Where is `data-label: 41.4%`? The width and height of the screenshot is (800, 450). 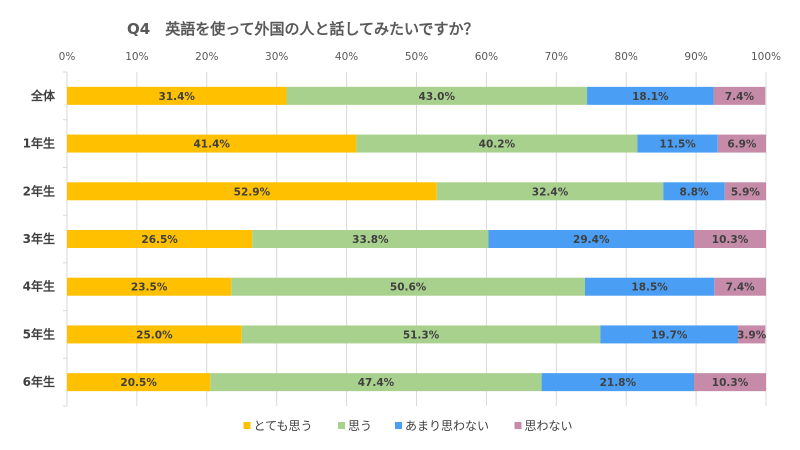 data-label: 41.4% is located at coordinates (211, 145).